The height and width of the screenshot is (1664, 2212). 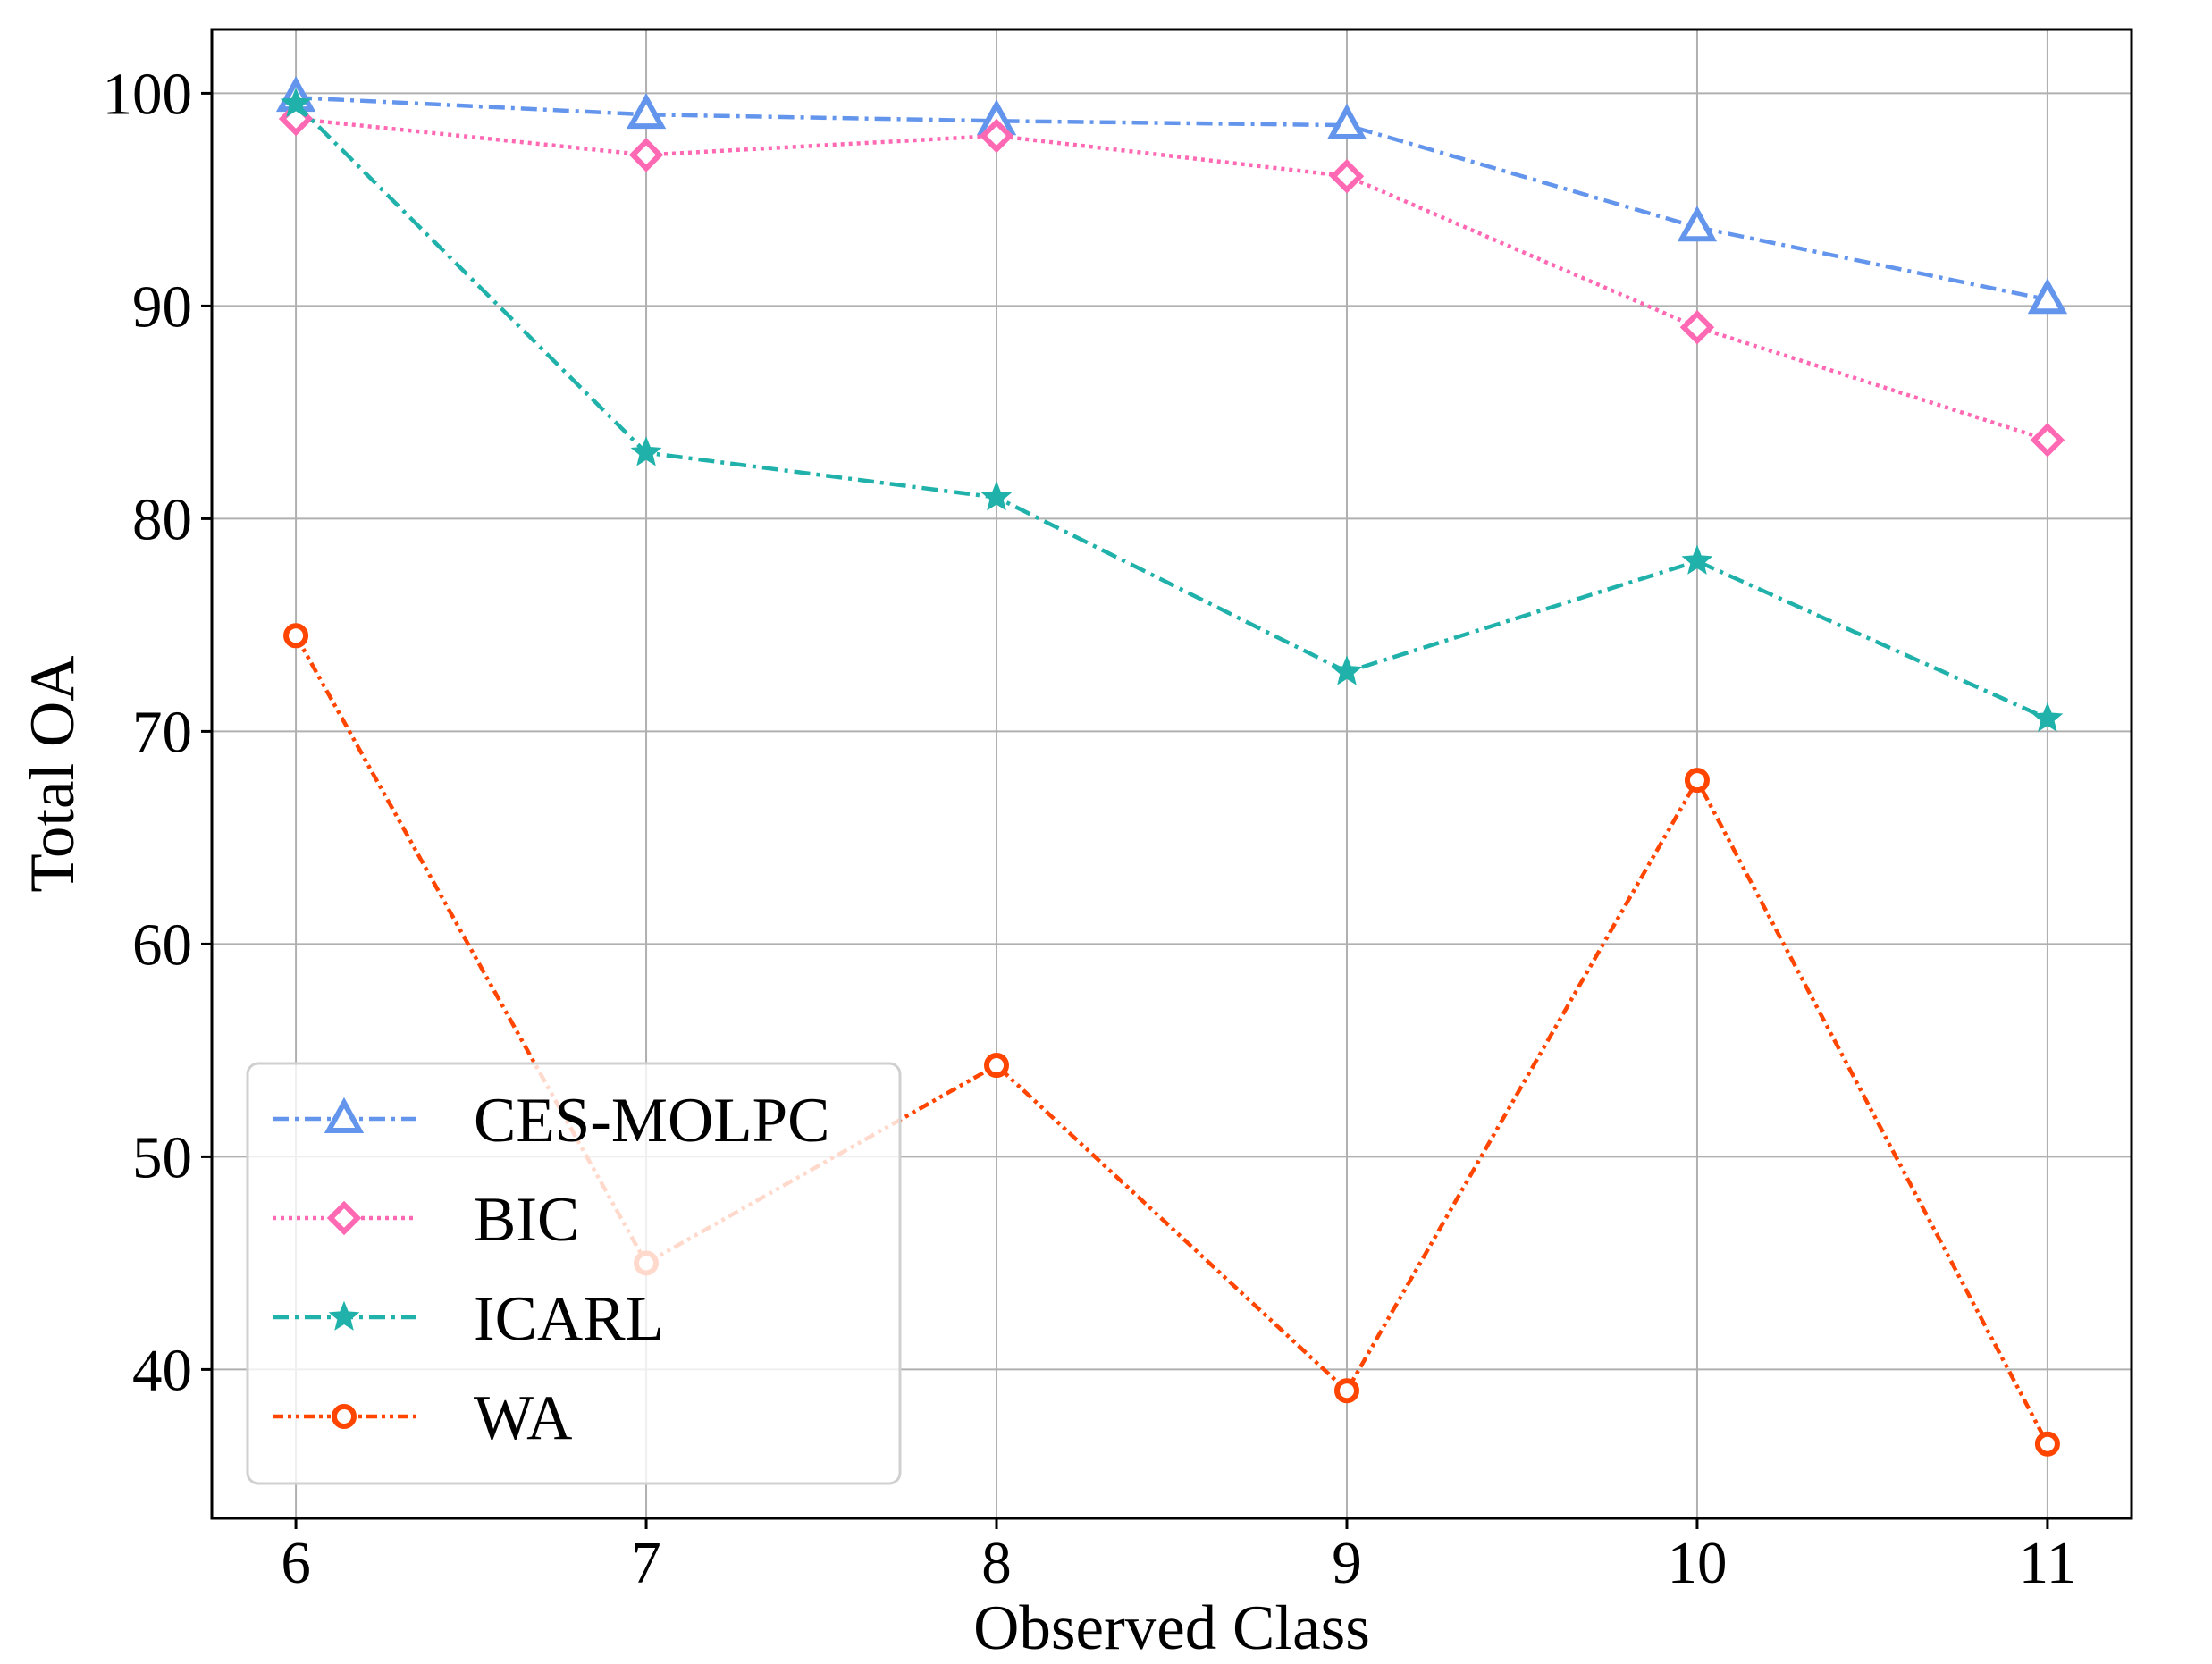 I want to click on y-axis-title: Total OA, so click(x=53, y=773).